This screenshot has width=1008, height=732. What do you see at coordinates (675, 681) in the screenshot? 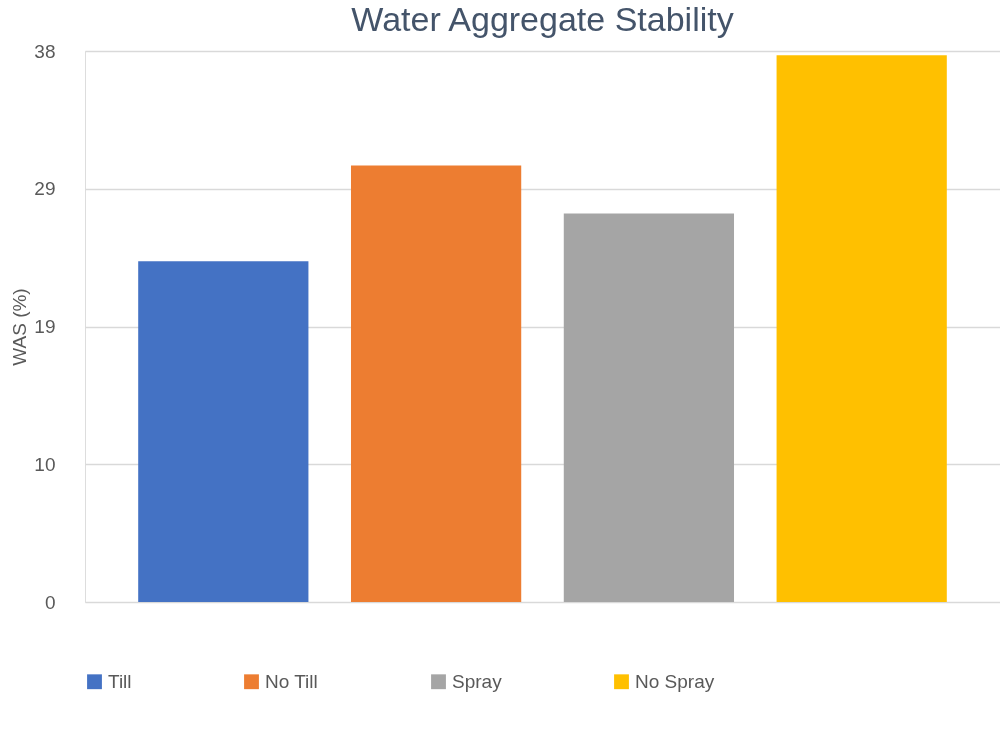
I see `legend-label: No Spray` at bounding box center [675, 681].